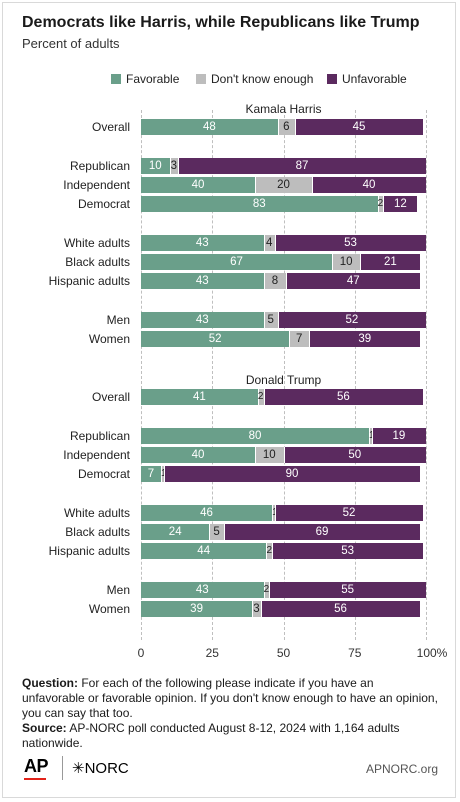  I want to click on legend-item-favorable: Favorable, so click(145, 79).